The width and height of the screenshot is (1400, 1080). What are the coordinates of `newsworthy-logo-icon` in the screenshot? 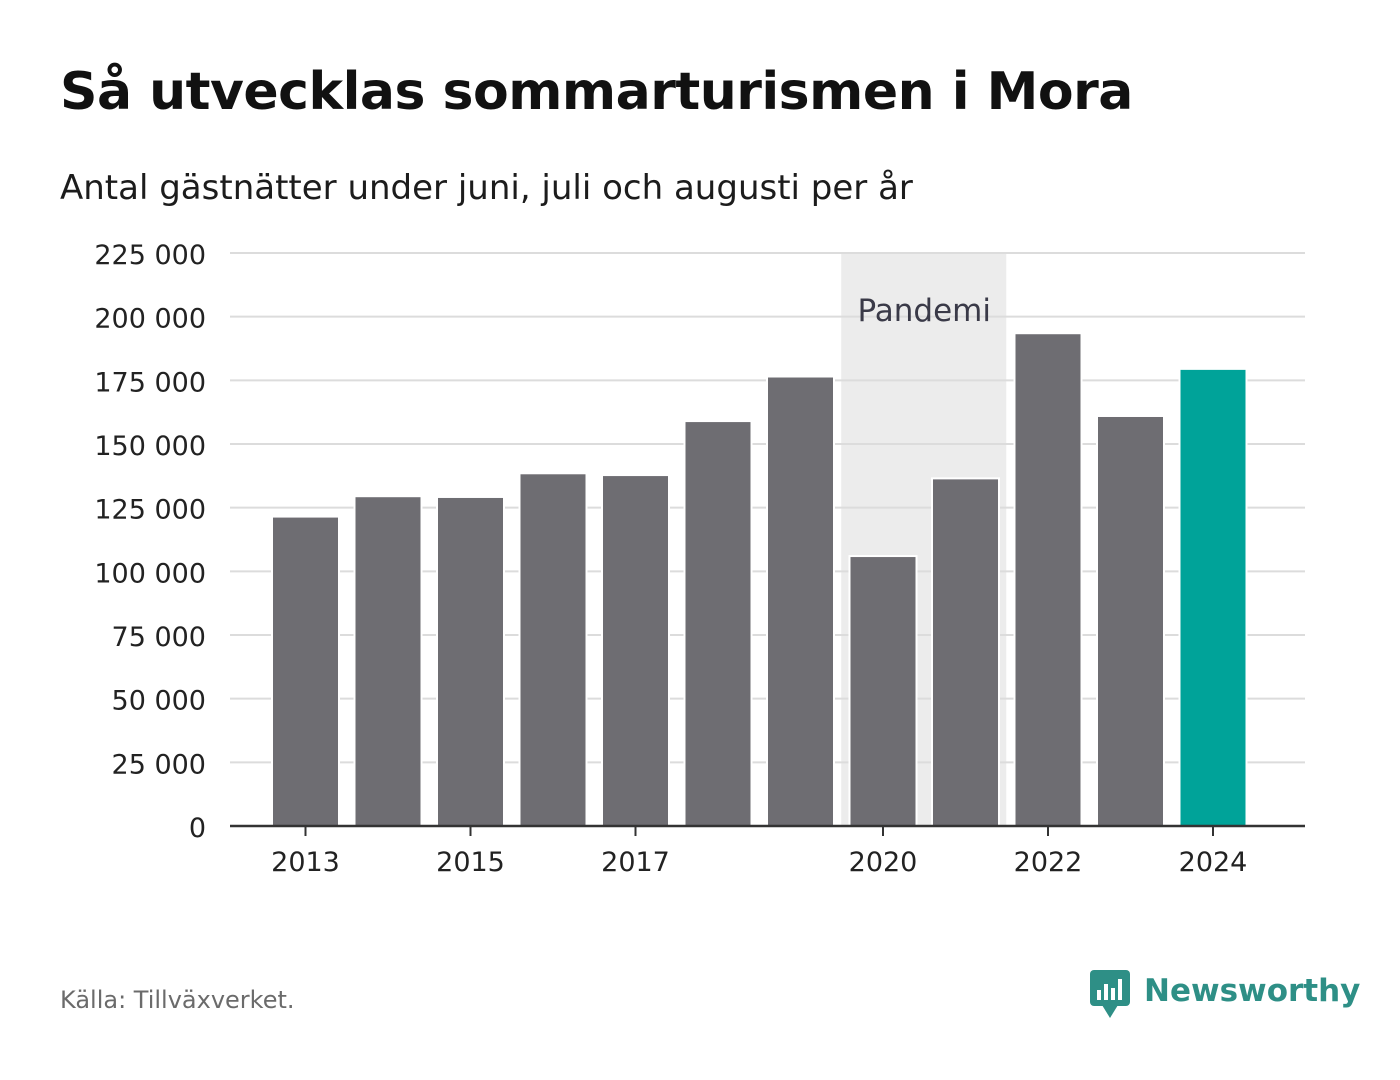 It's located at (1110, 994).